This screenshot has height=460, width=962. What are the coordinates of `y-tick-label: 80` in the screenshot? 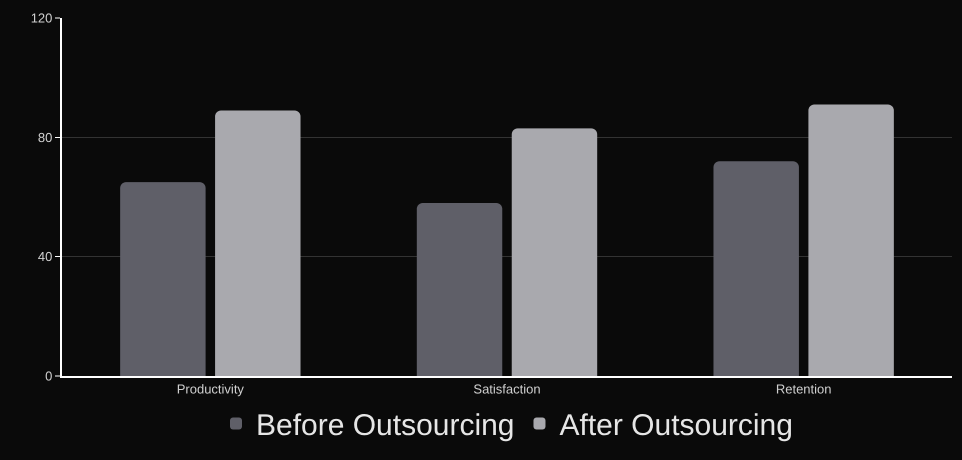 It's located at (45, 137).